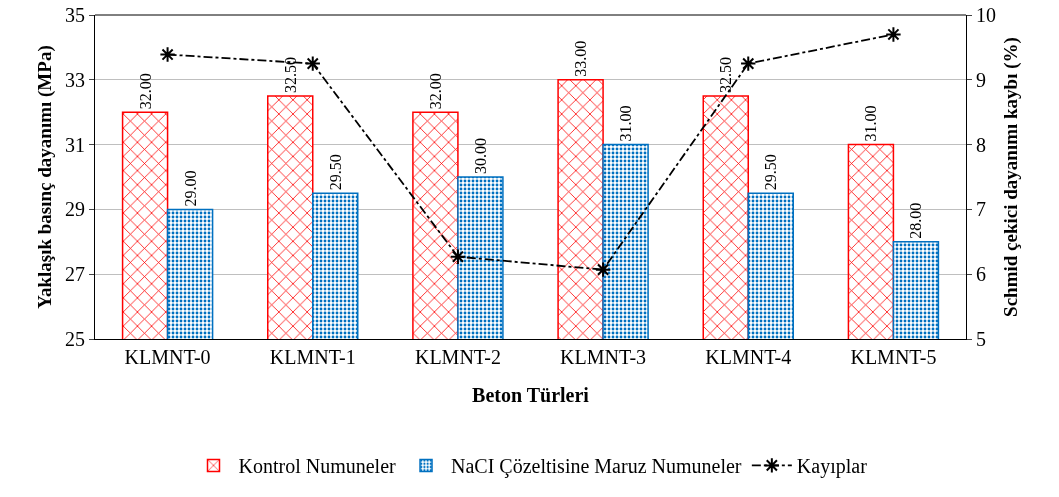  Describe the element at coordinates (596, 467) in the screenshot. I see `series-label: NaCI Çözeltisine Maruz Numuneler` at that location.